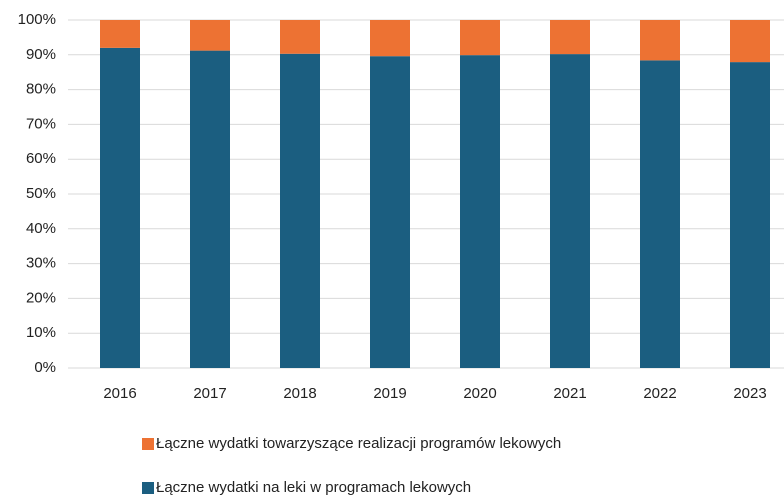  I want to click on y-tick-label: 0%, so click(45, 367).